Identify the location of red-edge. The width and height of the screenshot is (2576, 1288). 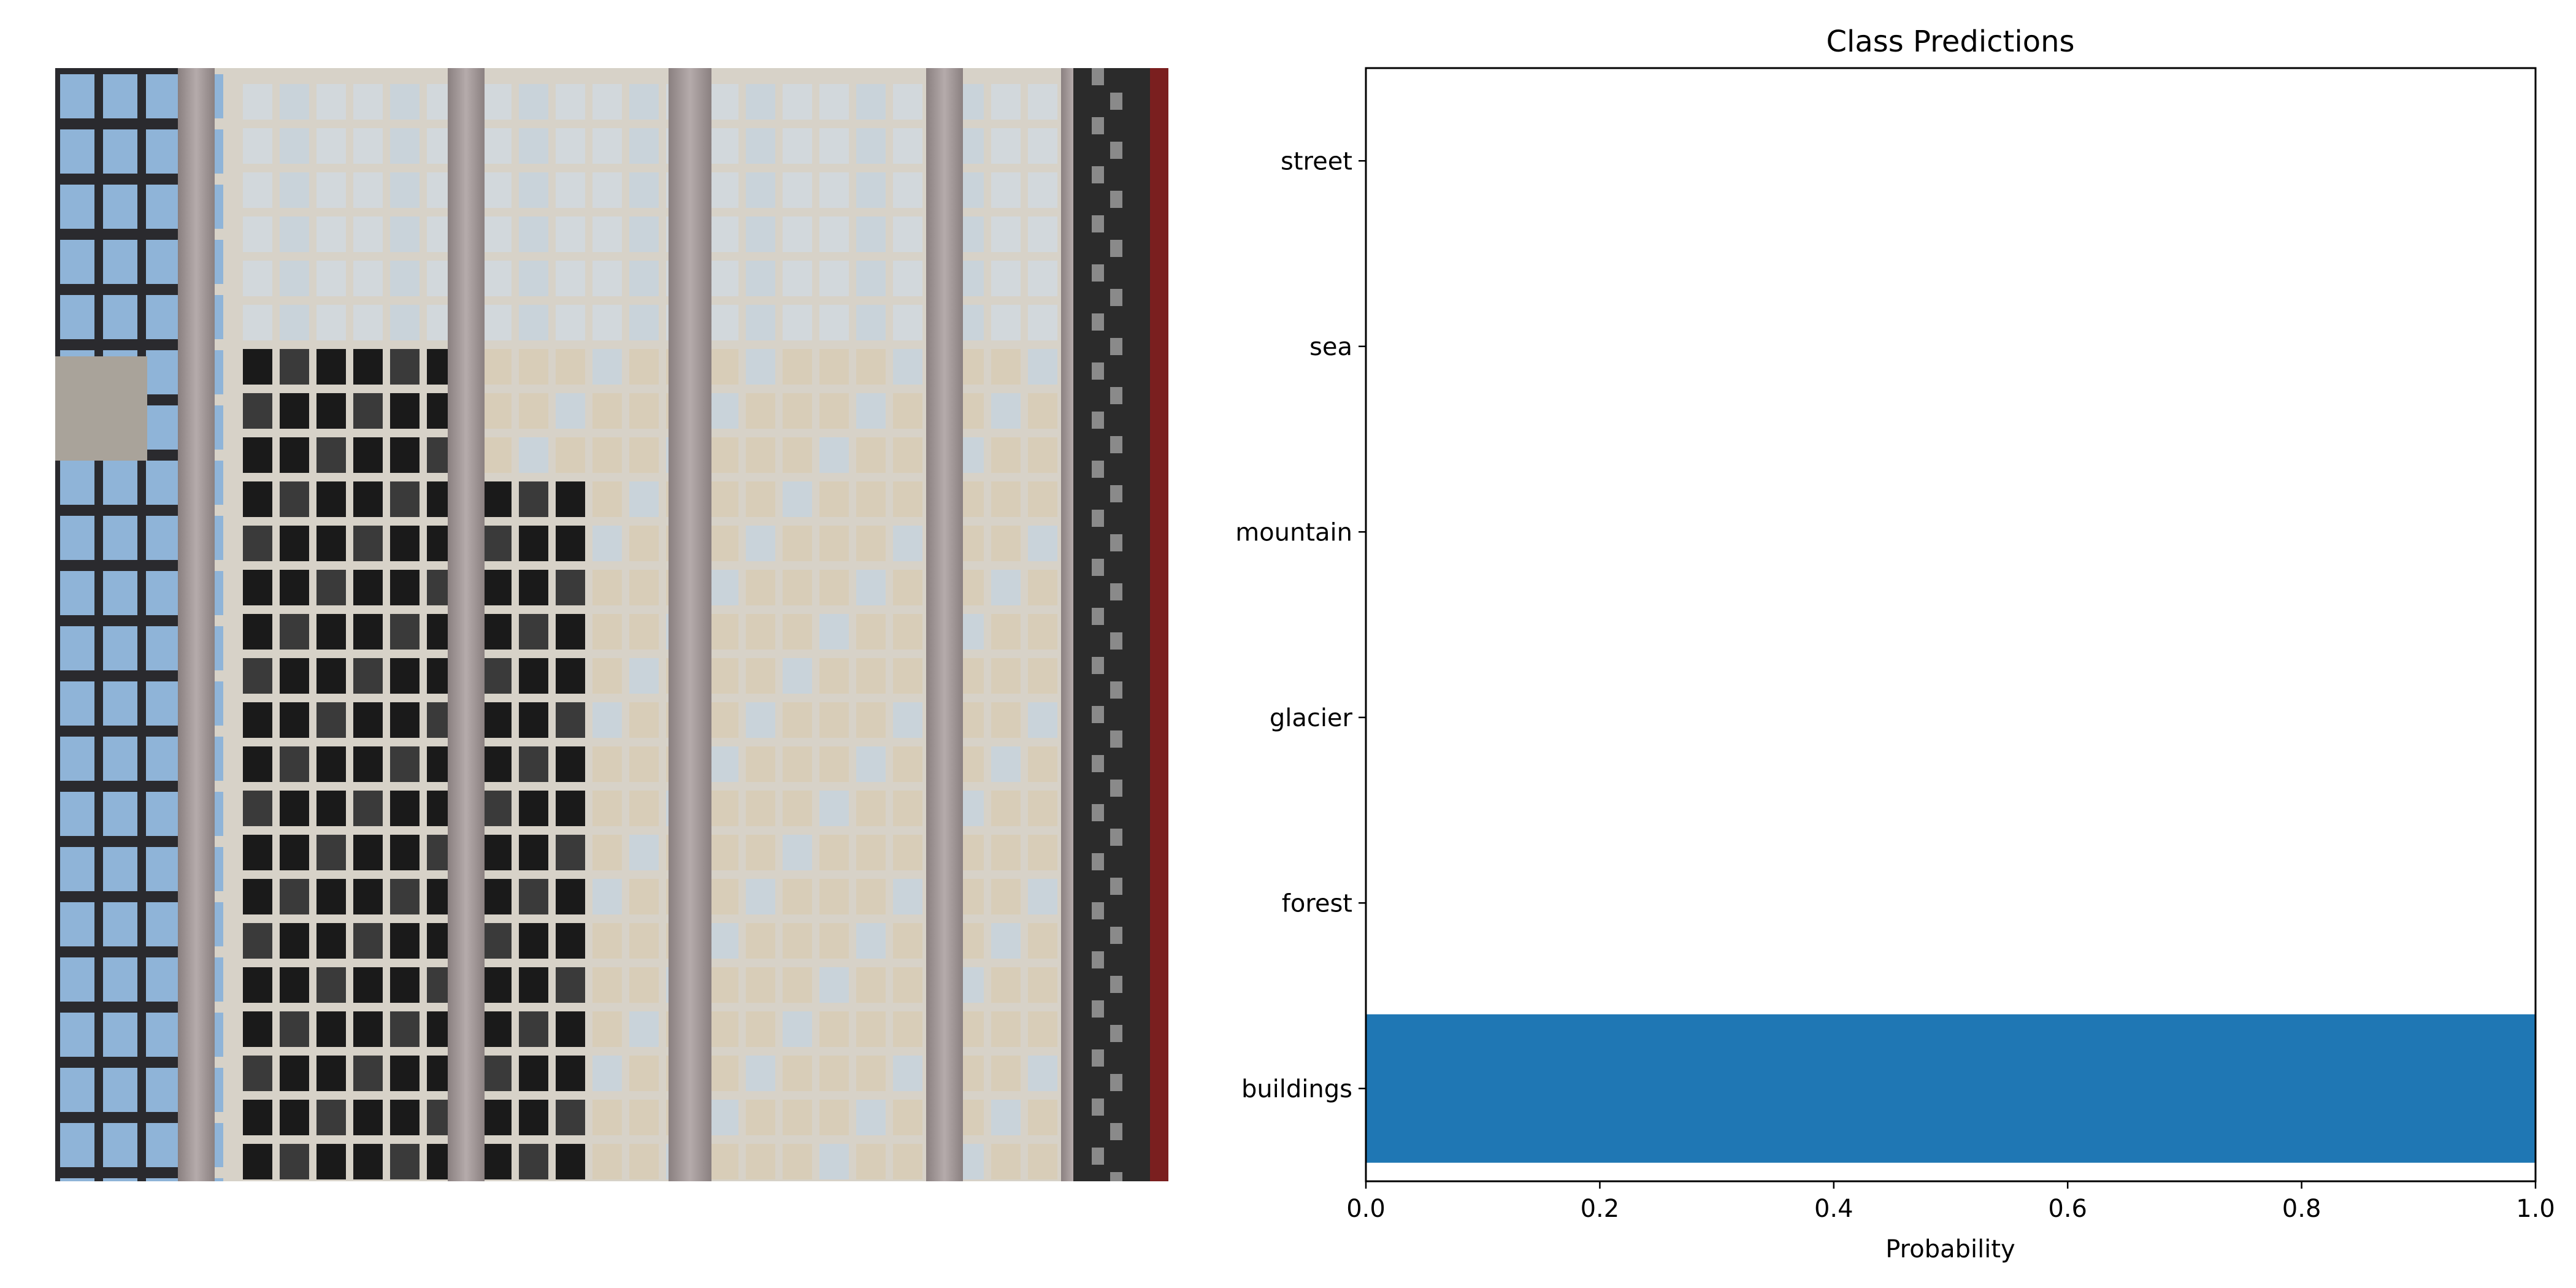
(1159, 624).